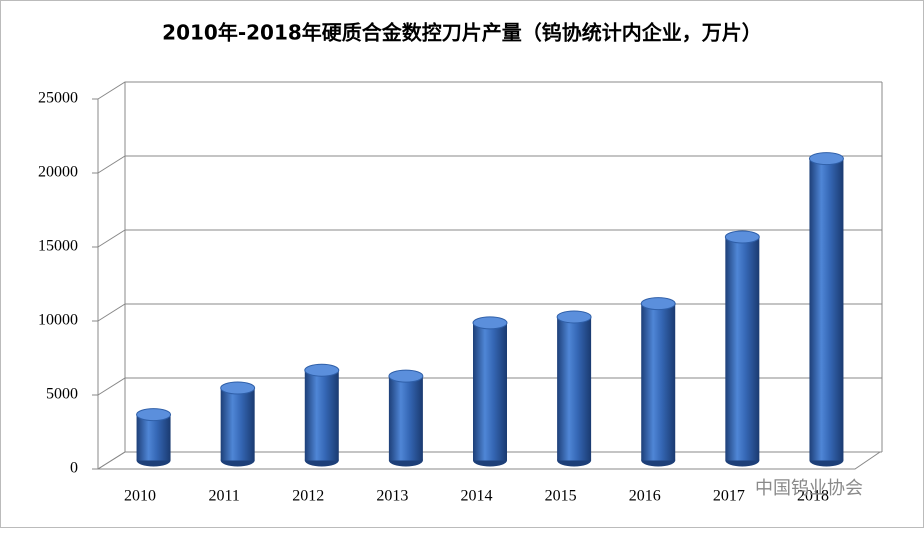 This screenshot has width=924, height=533. I want to click on x-tick-label: 2018, so click(813, 496).